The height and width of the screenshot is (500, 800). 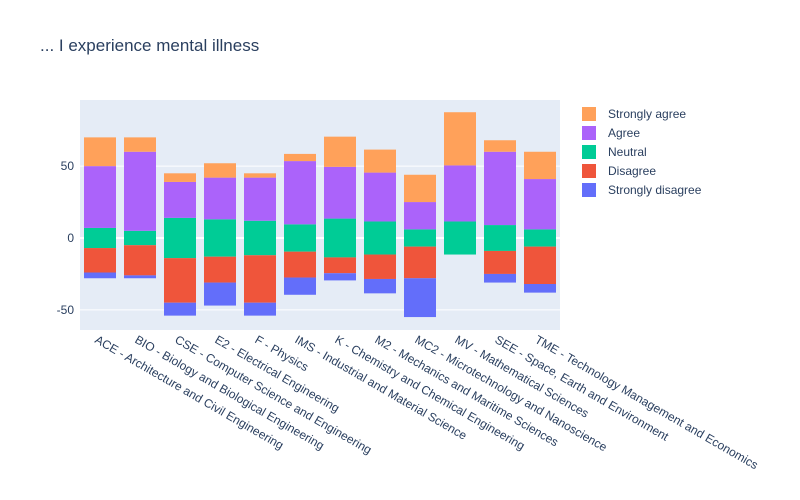 What do you see at coordinates (632, 171) in the screenshot?
I see `legend-label: Disagree` at bounding box center [632, 171].